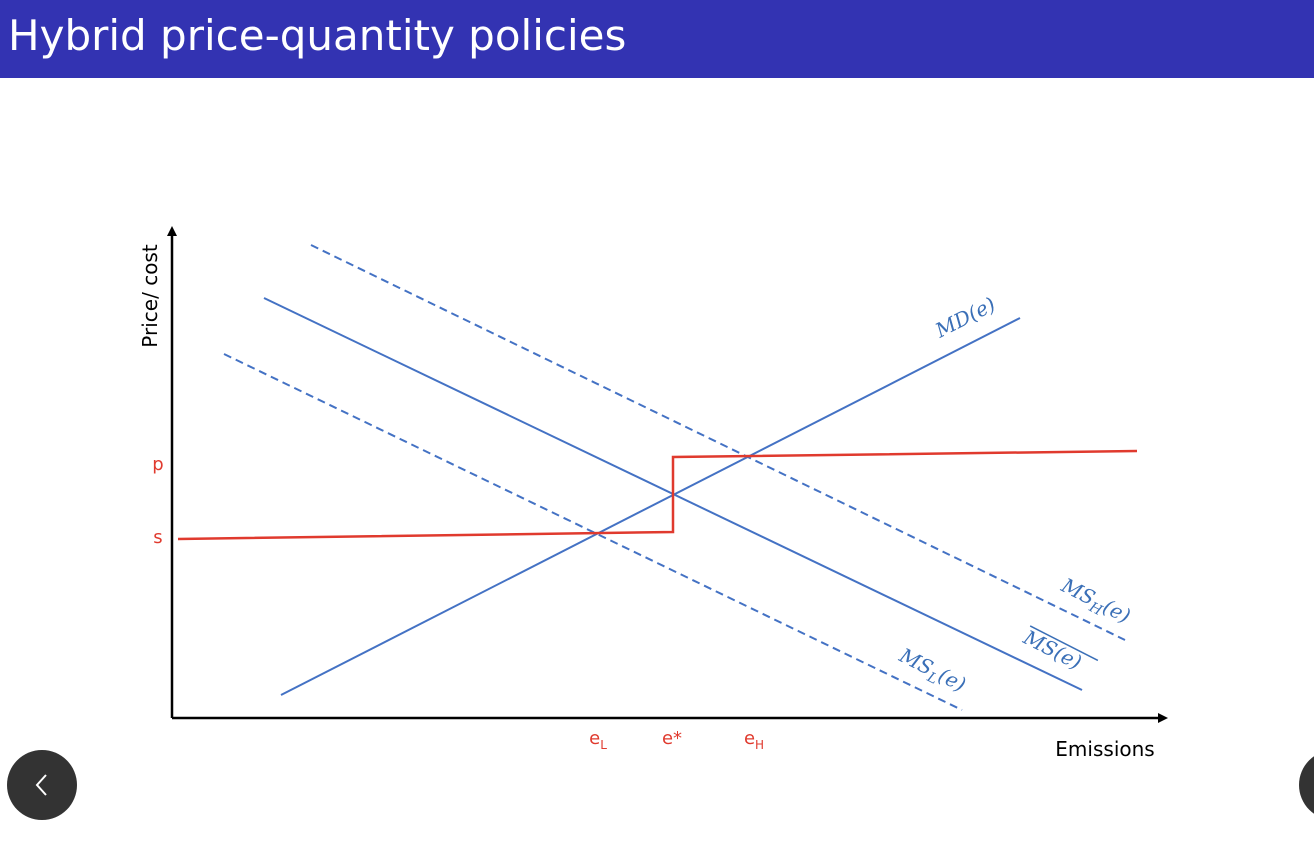 The height and width of the screenshot is (866, 1314). Describe the element at coordinates (657, 39) in the screenshot. I see `header-bar` at that location.